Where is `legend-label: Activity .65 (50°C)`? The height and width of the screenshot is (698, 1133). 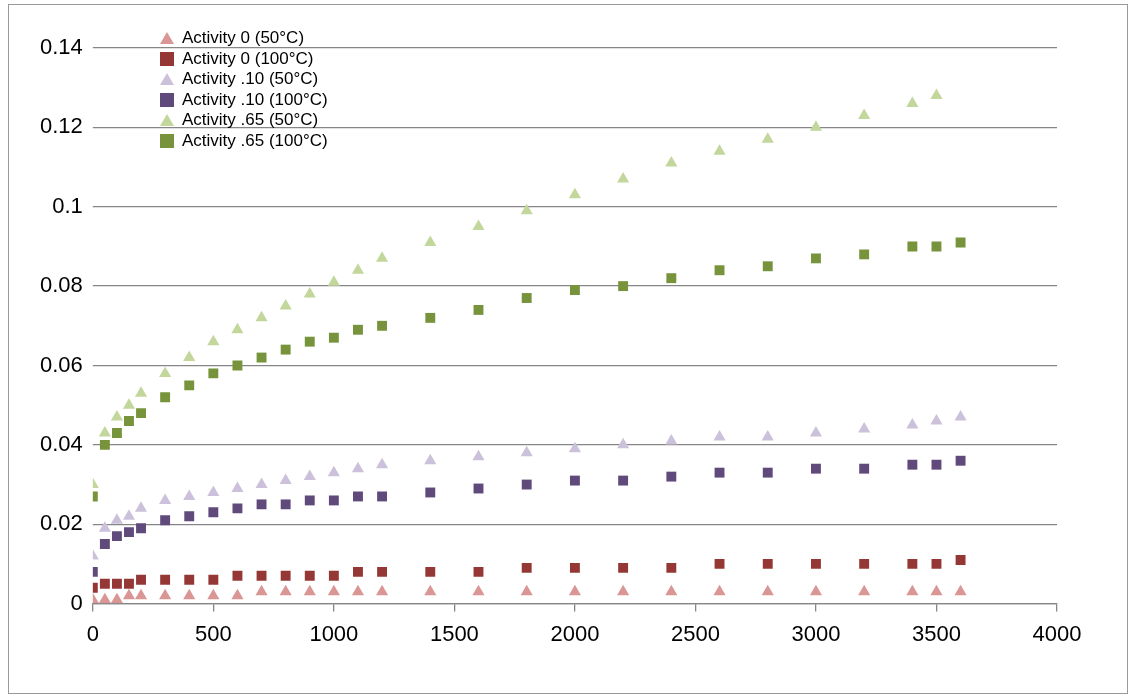
legend-label: Activity .65 (50°C) is located at coordinates (250, 120).